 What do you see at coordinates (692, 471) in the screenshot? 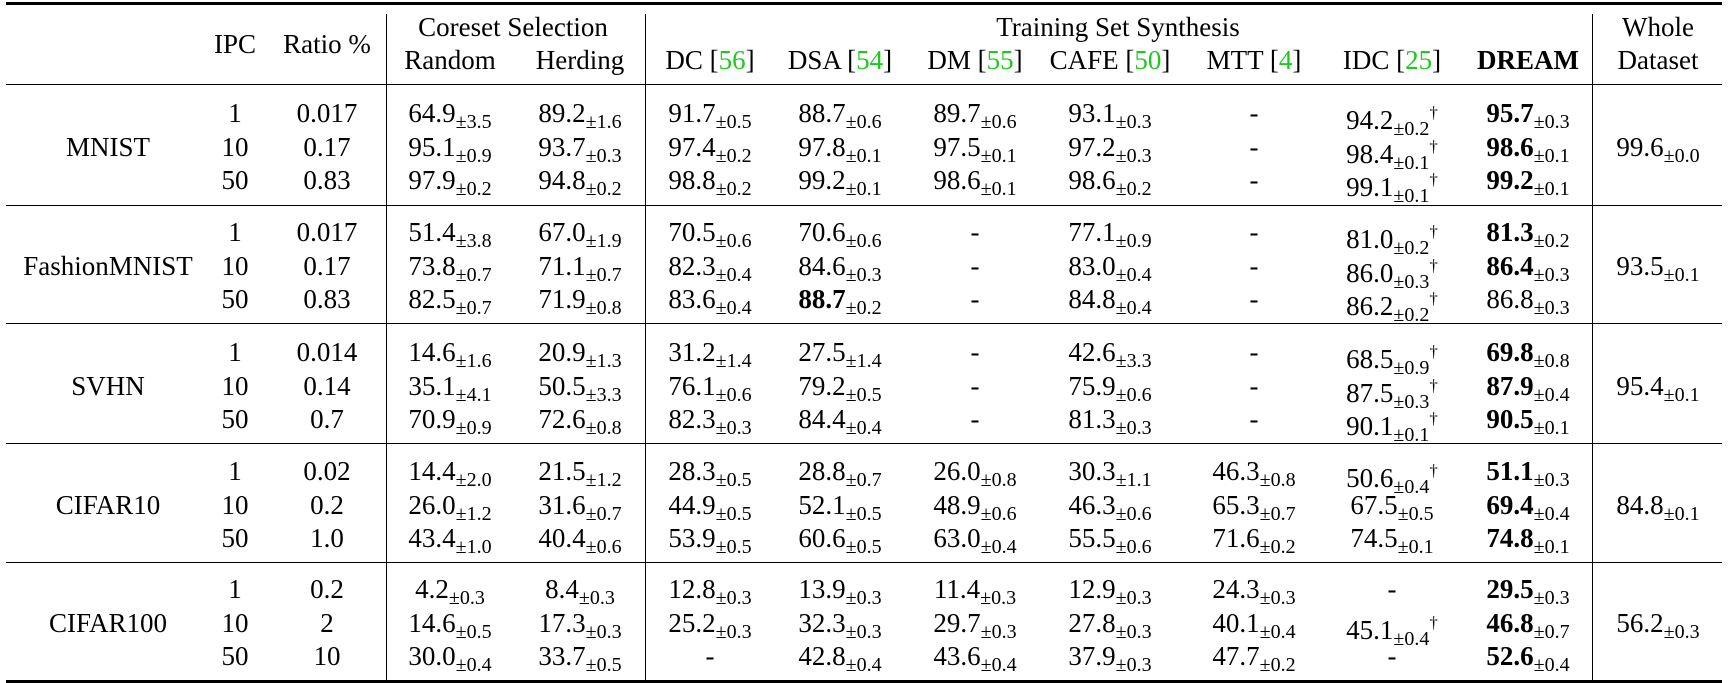
I see `mean-value: 28.3` at bounding box center [692, 471].